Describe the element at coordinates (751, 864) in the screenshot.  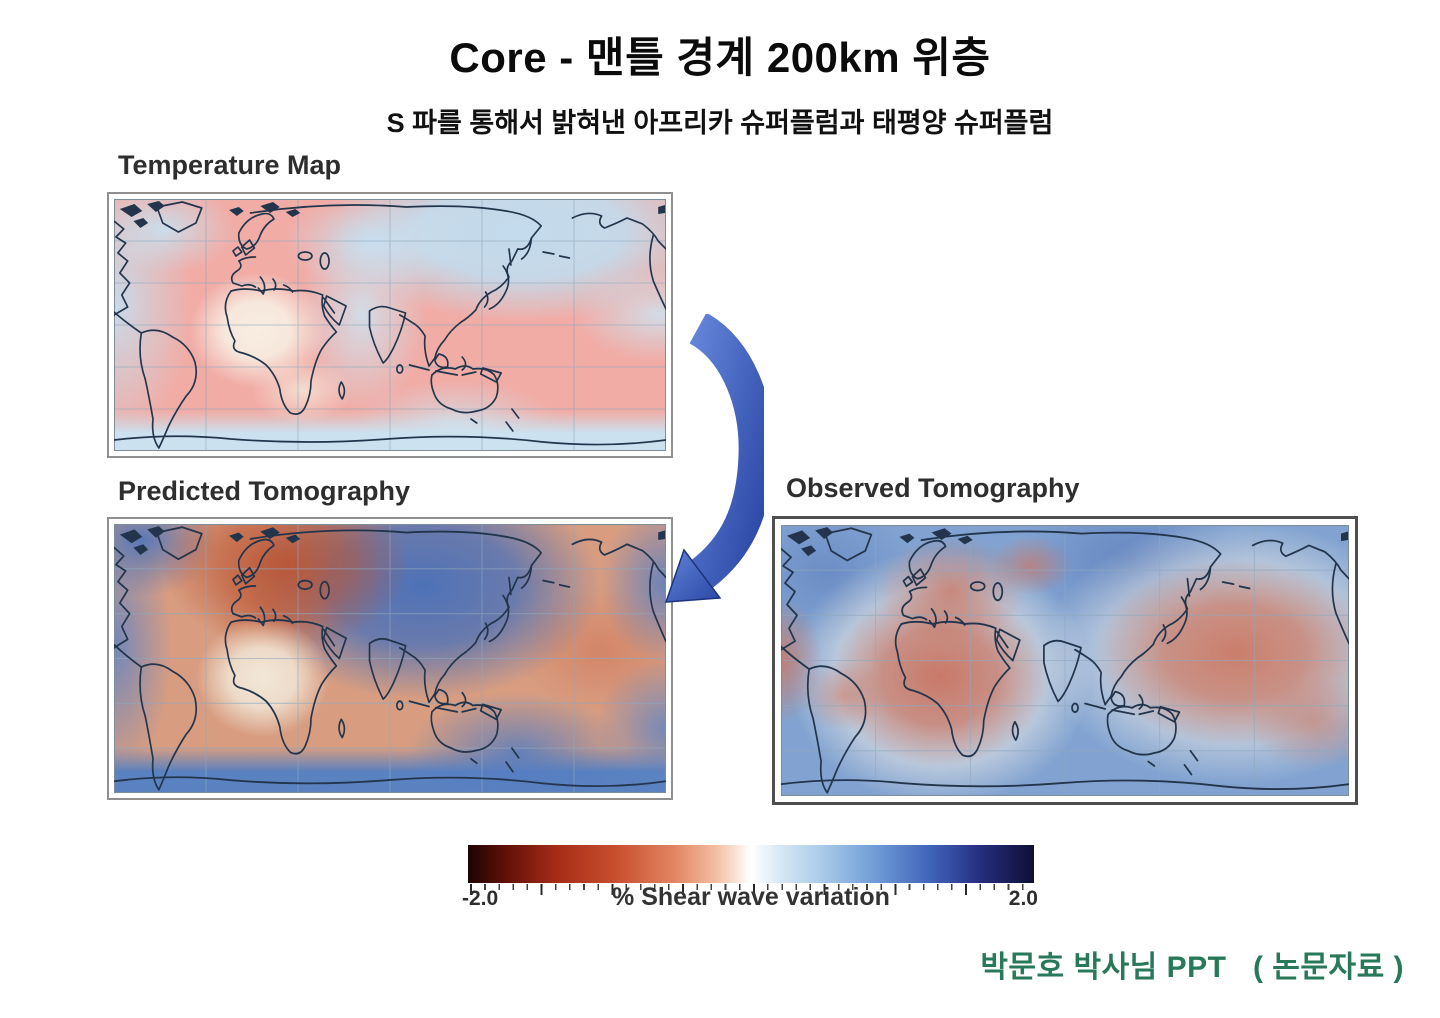
I see `colorbar-gradient` at that location.